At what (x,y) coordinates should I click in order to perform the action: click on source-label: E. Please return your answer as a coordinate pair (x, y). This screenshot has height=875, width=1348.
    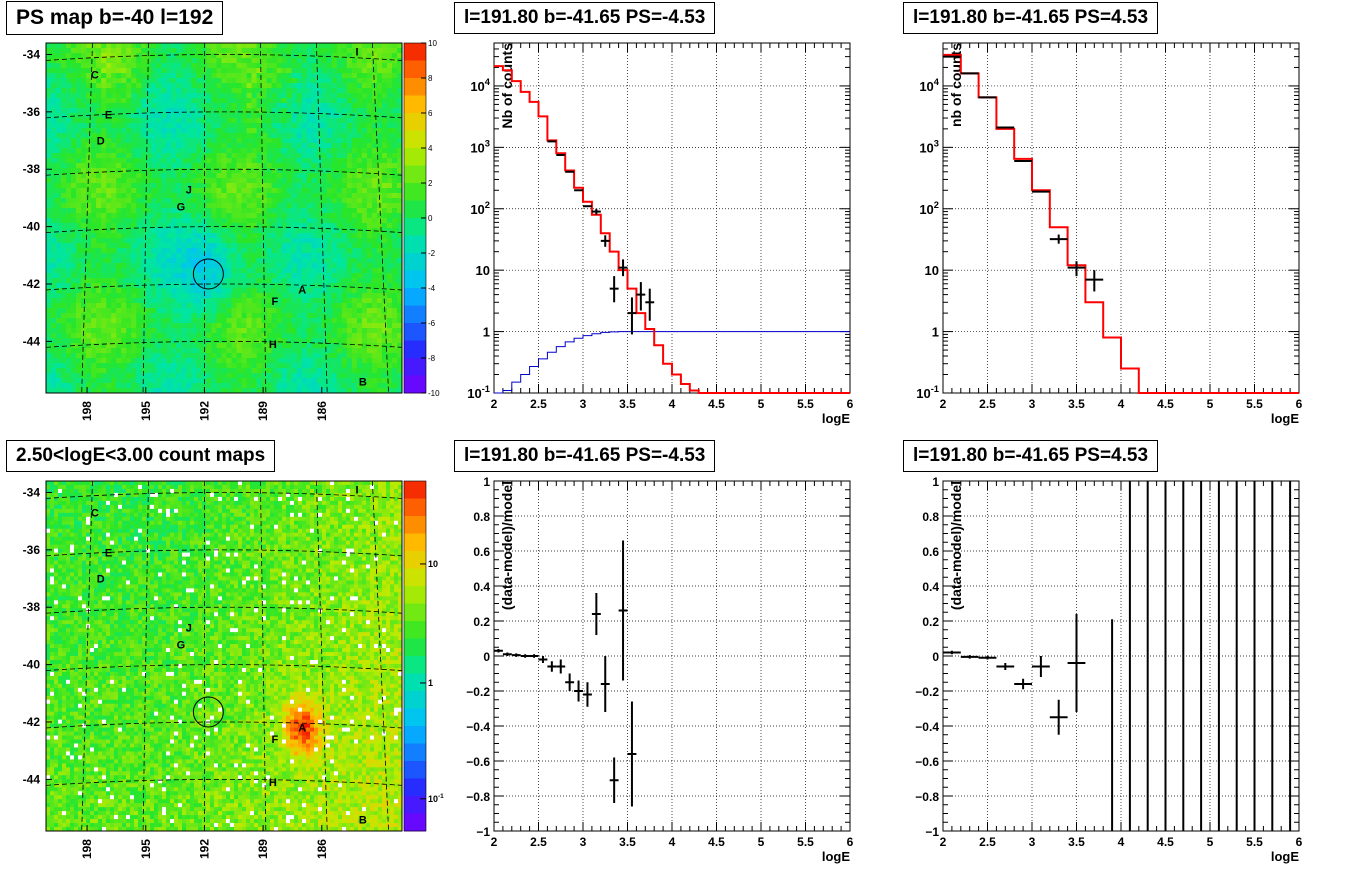
    Looking at the image, I should click on (108, 116).